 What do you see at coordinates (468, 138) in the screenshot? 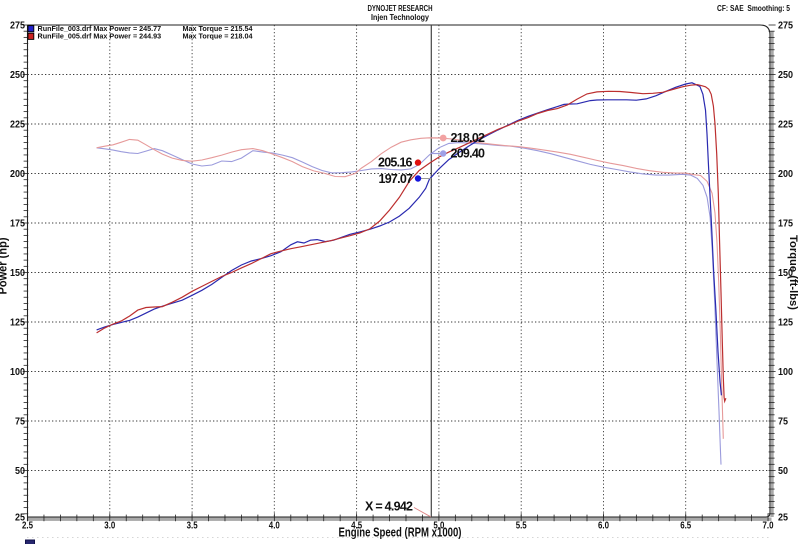
I see `svg-text: 218.02` at bounding box center [468, 138].